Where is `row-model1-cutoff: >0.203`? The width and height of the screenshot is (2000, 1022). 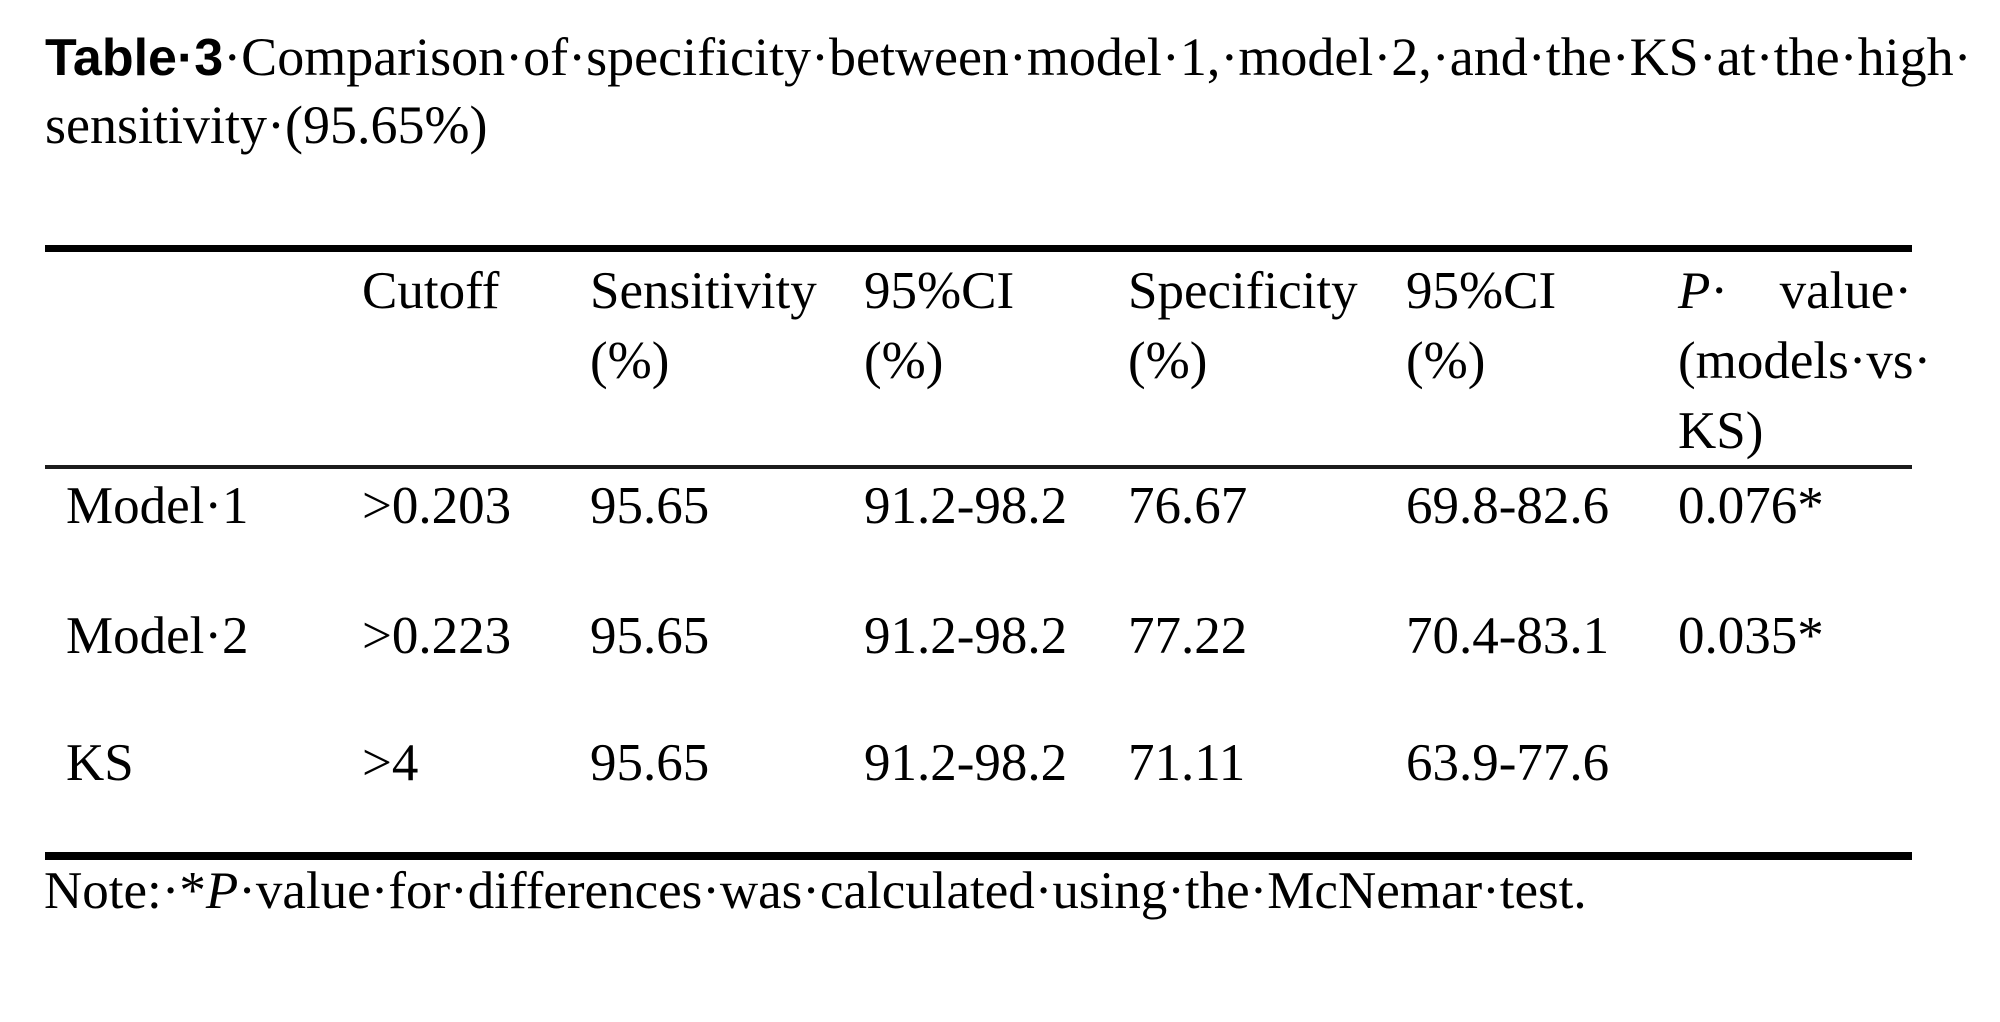 row-model1-cutoff: >0.203 is located at coordinates (437, 506).